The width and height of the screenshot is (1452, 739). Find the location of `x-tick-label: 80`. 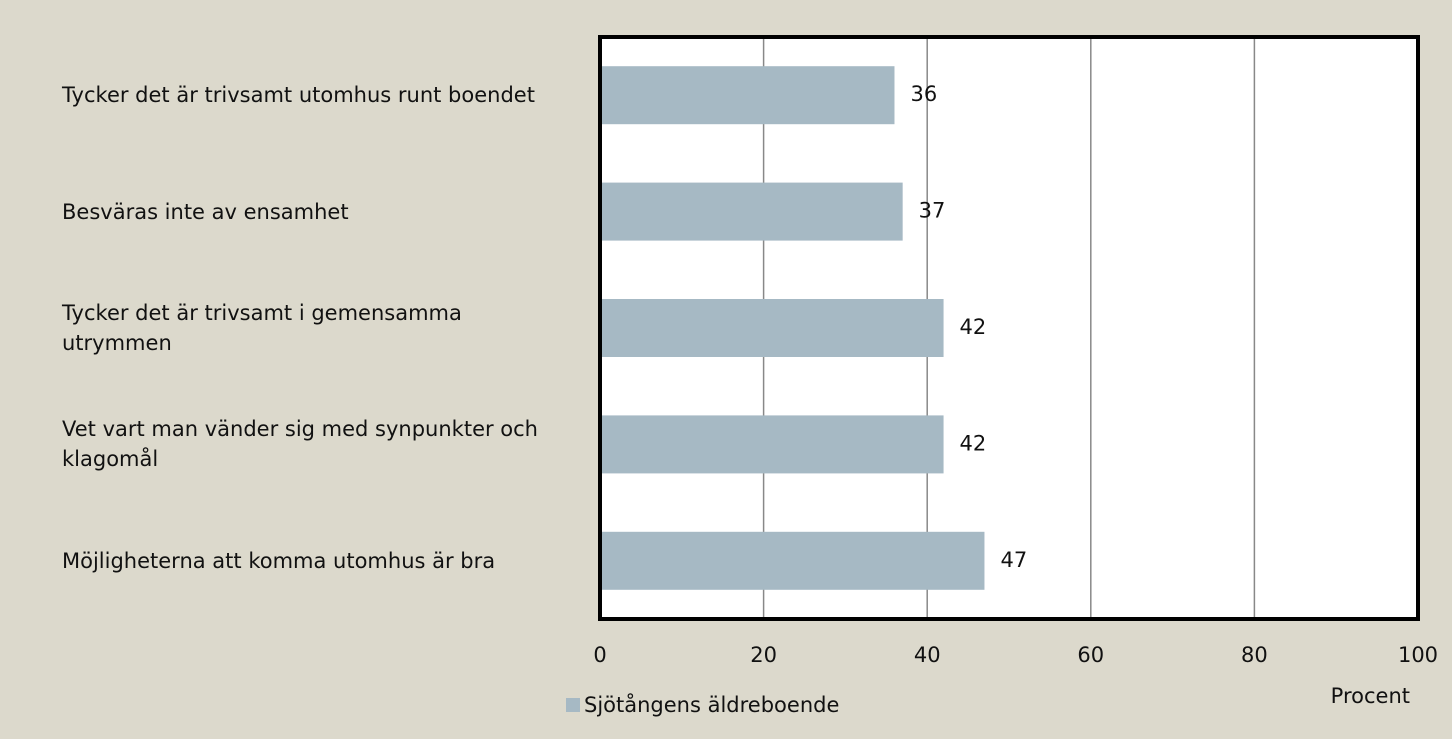

x-tick-label: 80 is located at coordinates (1254, 655).